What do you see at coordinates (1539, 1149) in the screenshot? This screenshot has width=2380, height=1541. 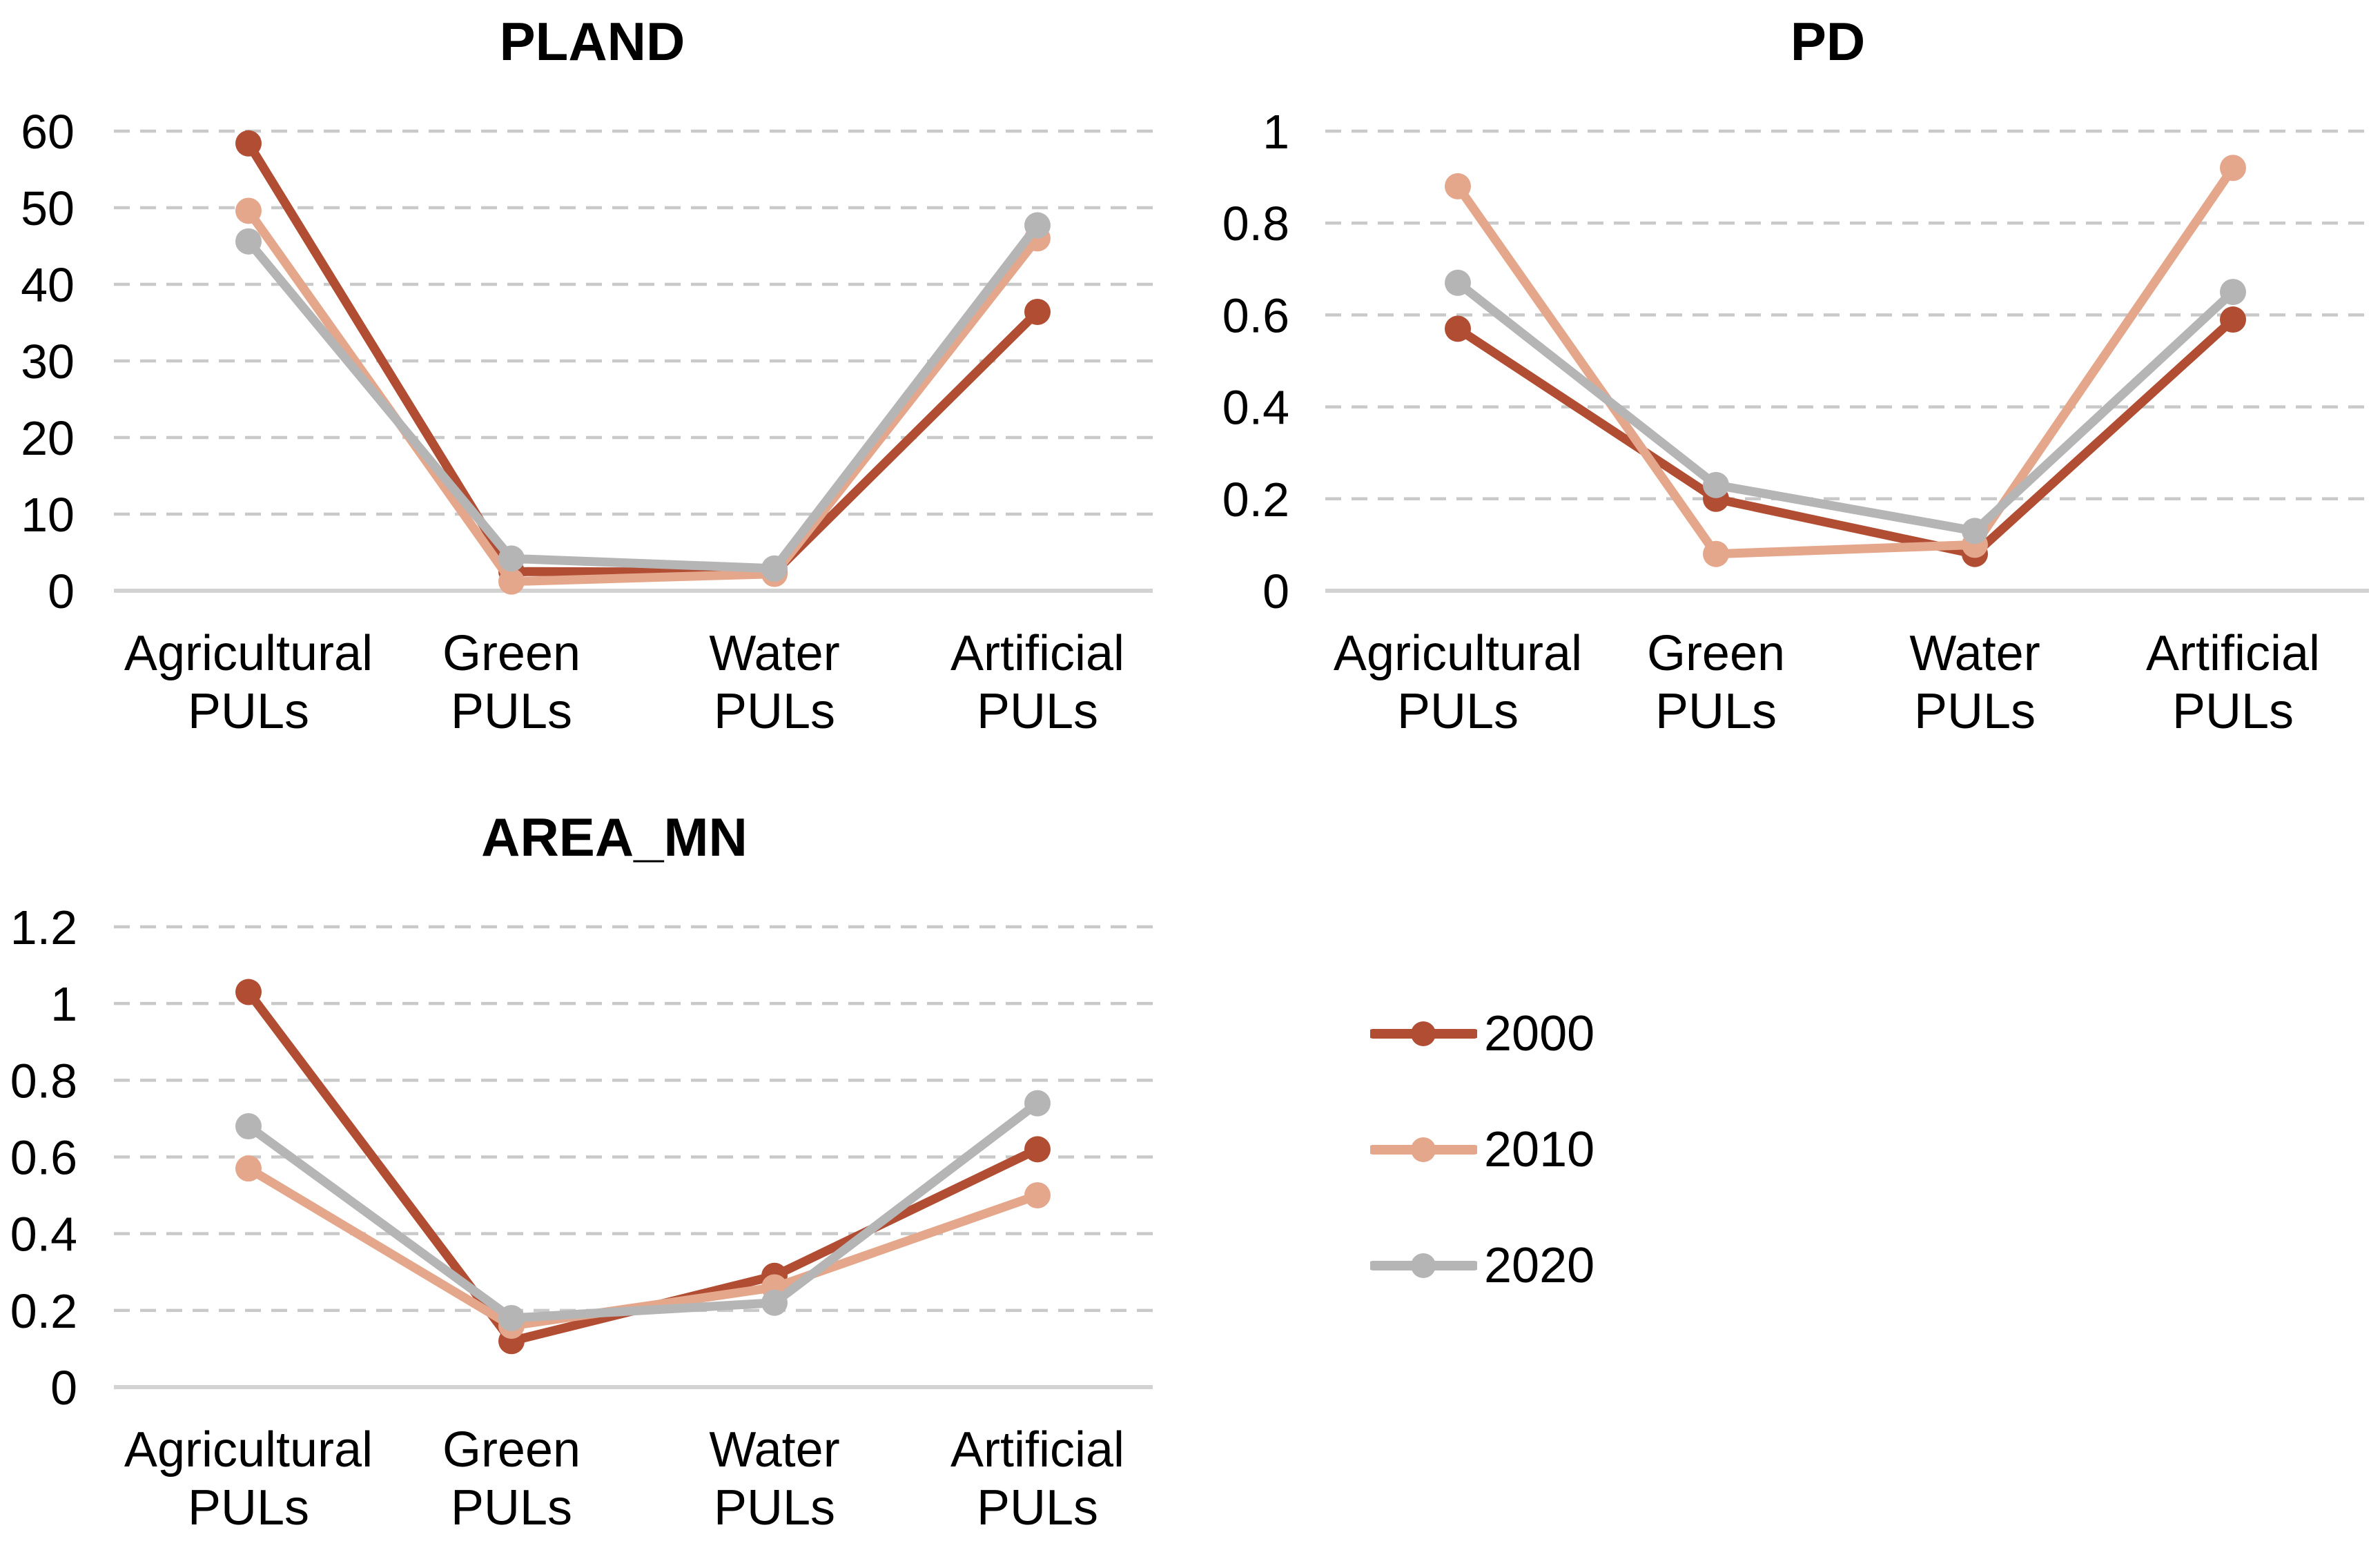 I see `legend-label-2010: 2010` at bounding box center [1539, 1149].